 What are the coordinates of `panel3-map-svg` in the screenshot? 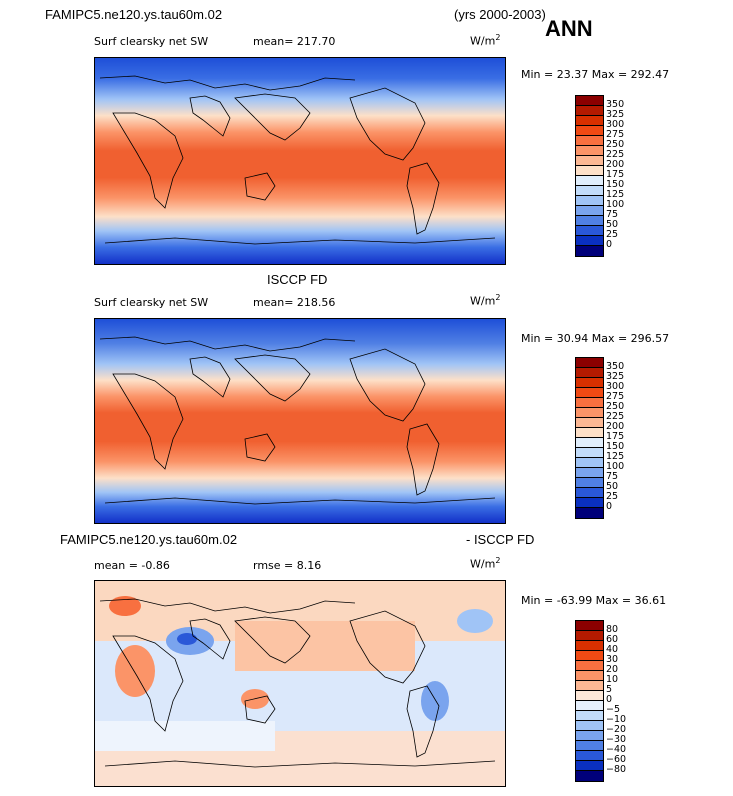 It's located at (300, 683).